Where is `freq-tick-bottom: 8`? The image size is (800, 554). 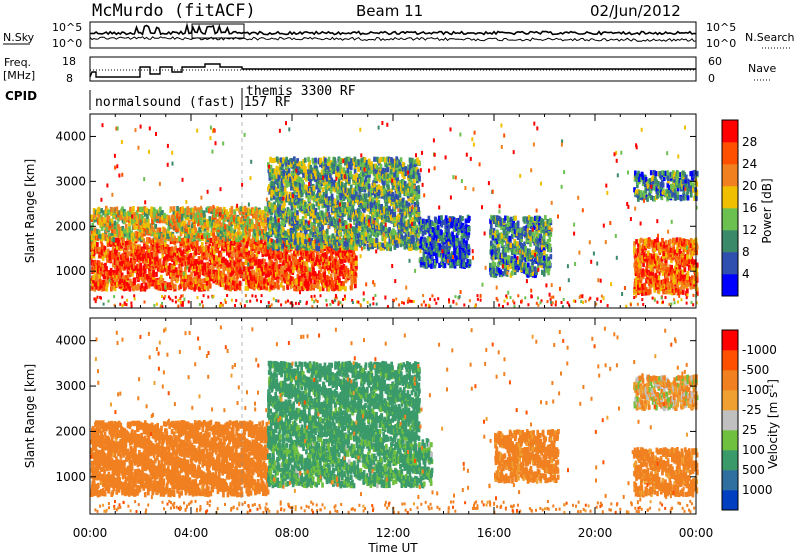
freq-tick-bottom: 8 is located at coordinates (69, 78).